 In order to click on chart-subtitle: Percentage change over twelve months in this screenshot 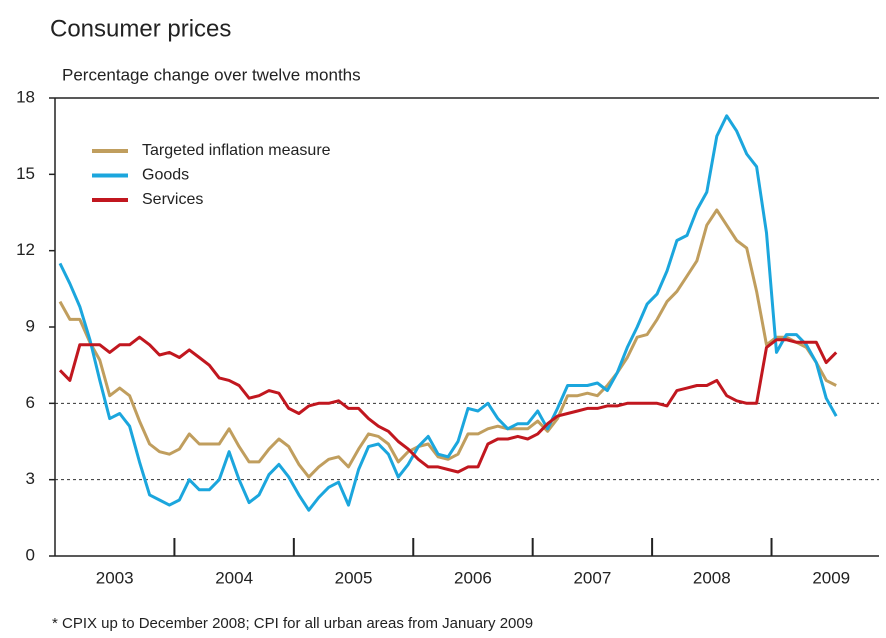, I will do `click(211, 74)`.